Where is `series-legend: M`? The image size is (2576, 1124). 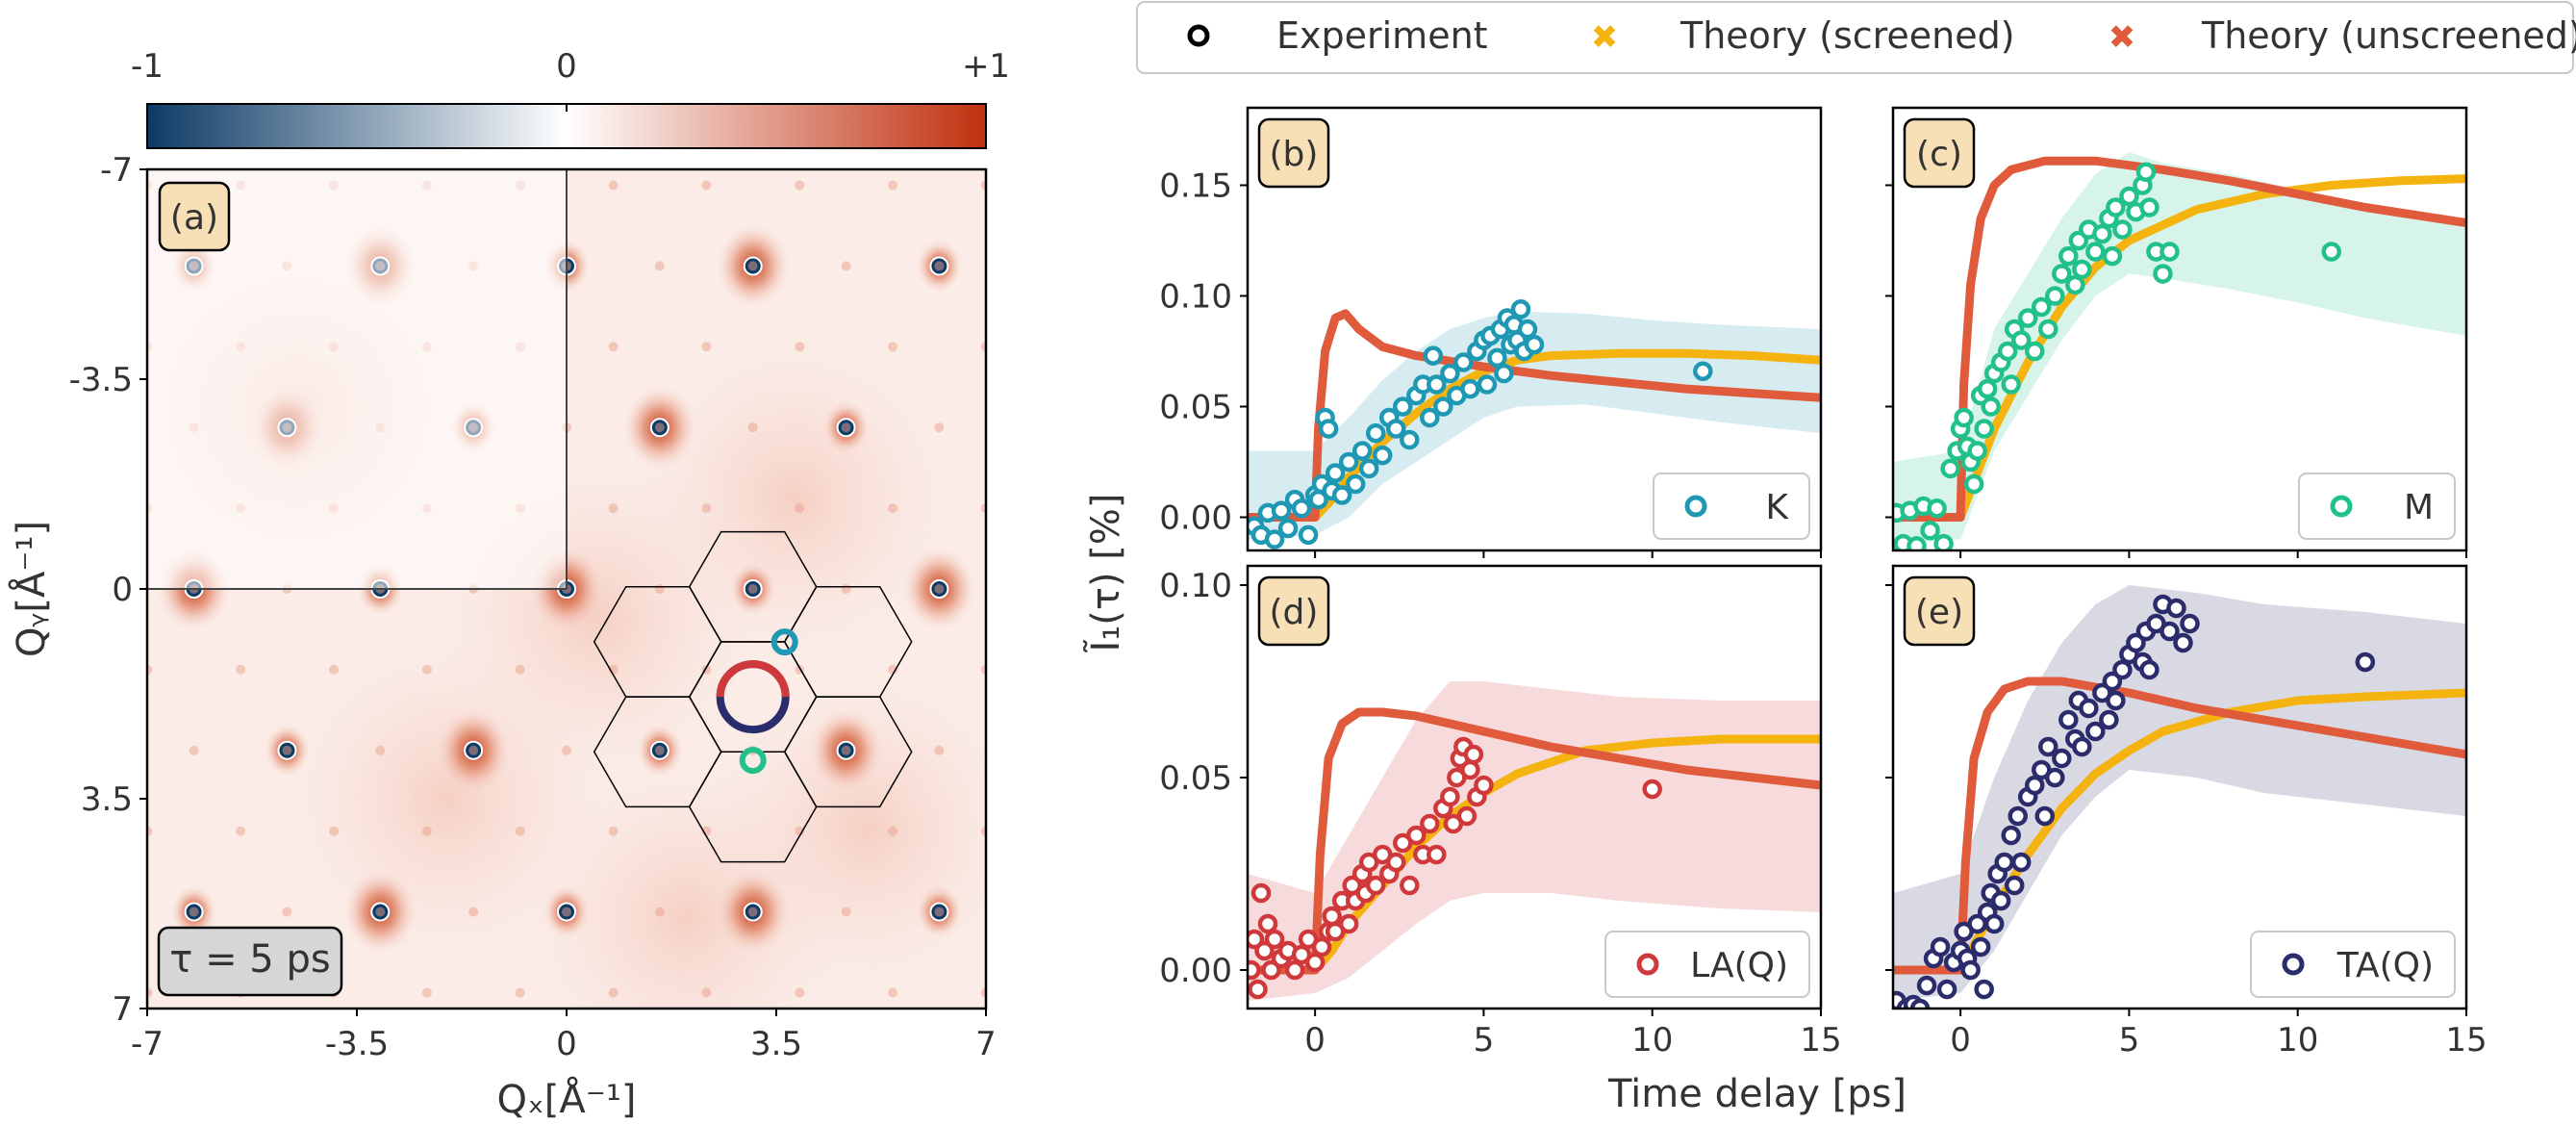 series-legend: M is located at coordinates (2377, 506).